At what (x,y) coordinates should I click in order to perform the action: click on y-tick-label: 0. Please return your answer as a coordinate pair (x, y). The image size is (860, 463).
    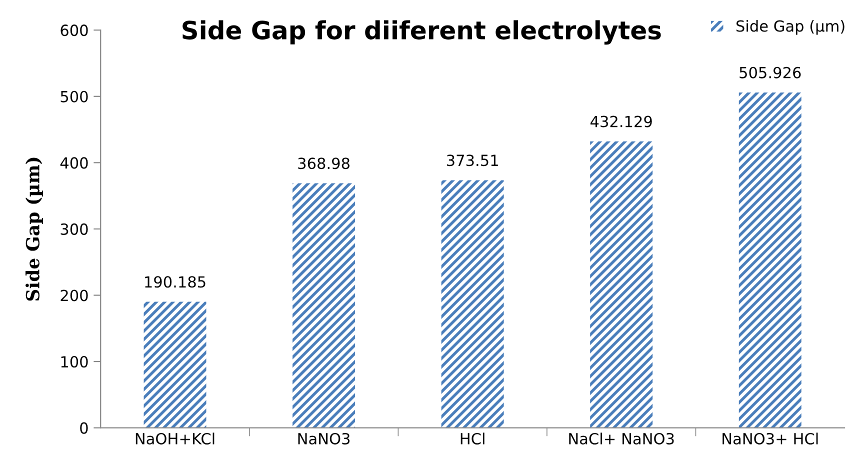
    Looking at the image, I should click on (84, 428).